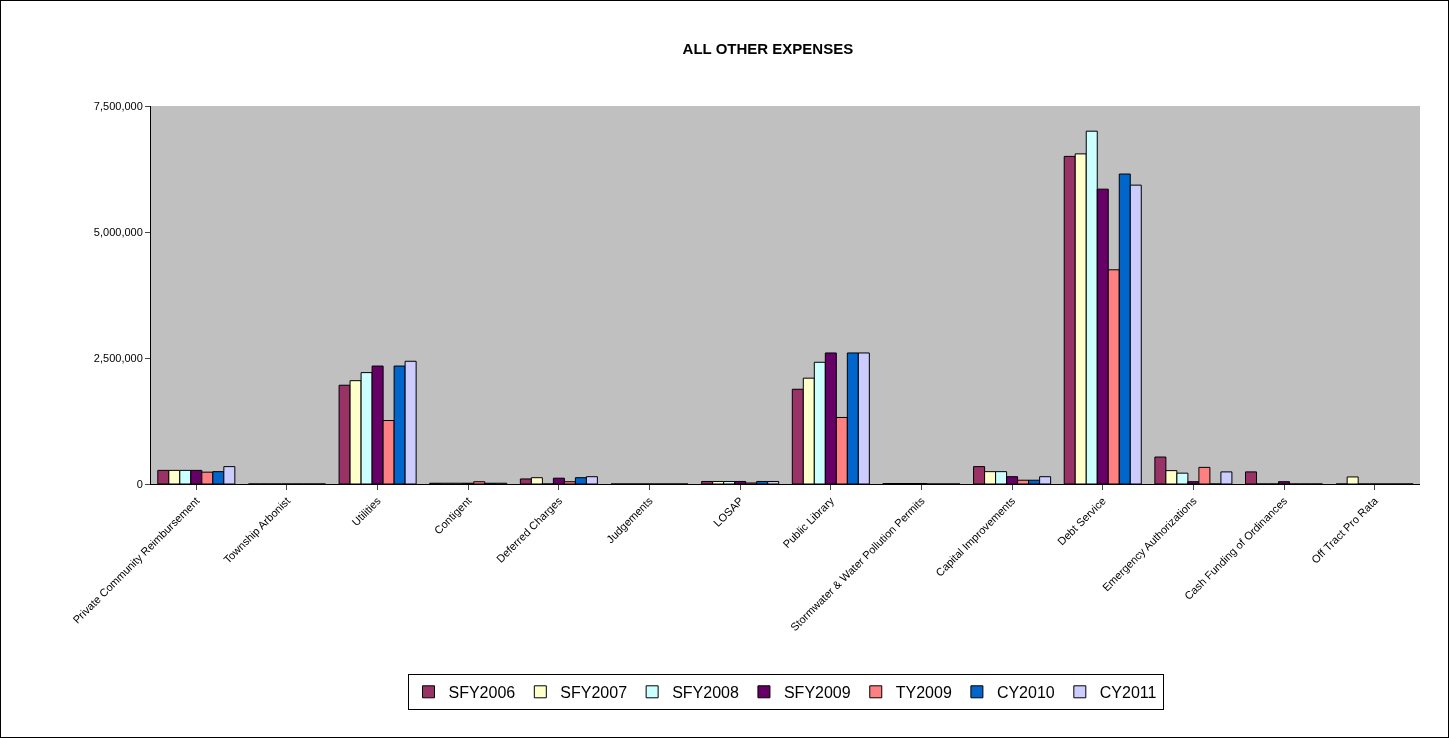  Describe the element at coordinates (118, 357) in the screenshot. I see `y-tick-label: 2,500,000` at that location.